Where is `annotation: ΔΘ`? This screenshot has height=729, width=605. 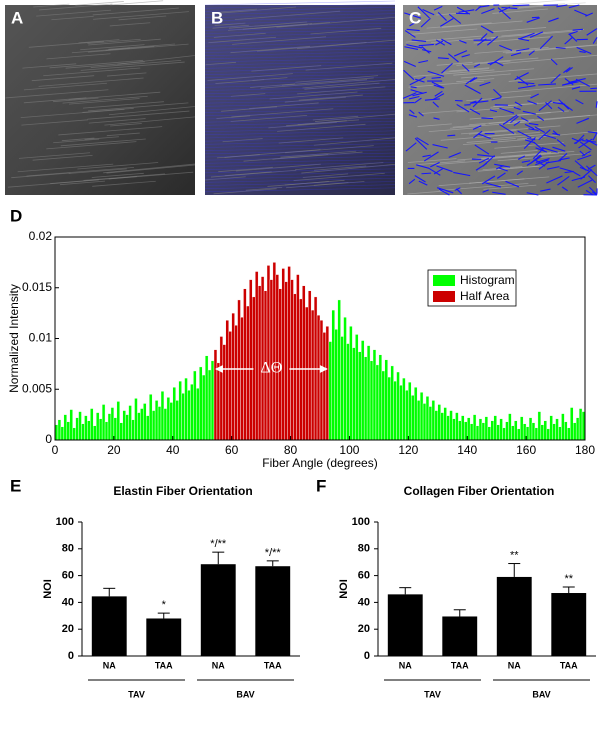
annotation: ΔΘ is located at coordinates (271, 368).